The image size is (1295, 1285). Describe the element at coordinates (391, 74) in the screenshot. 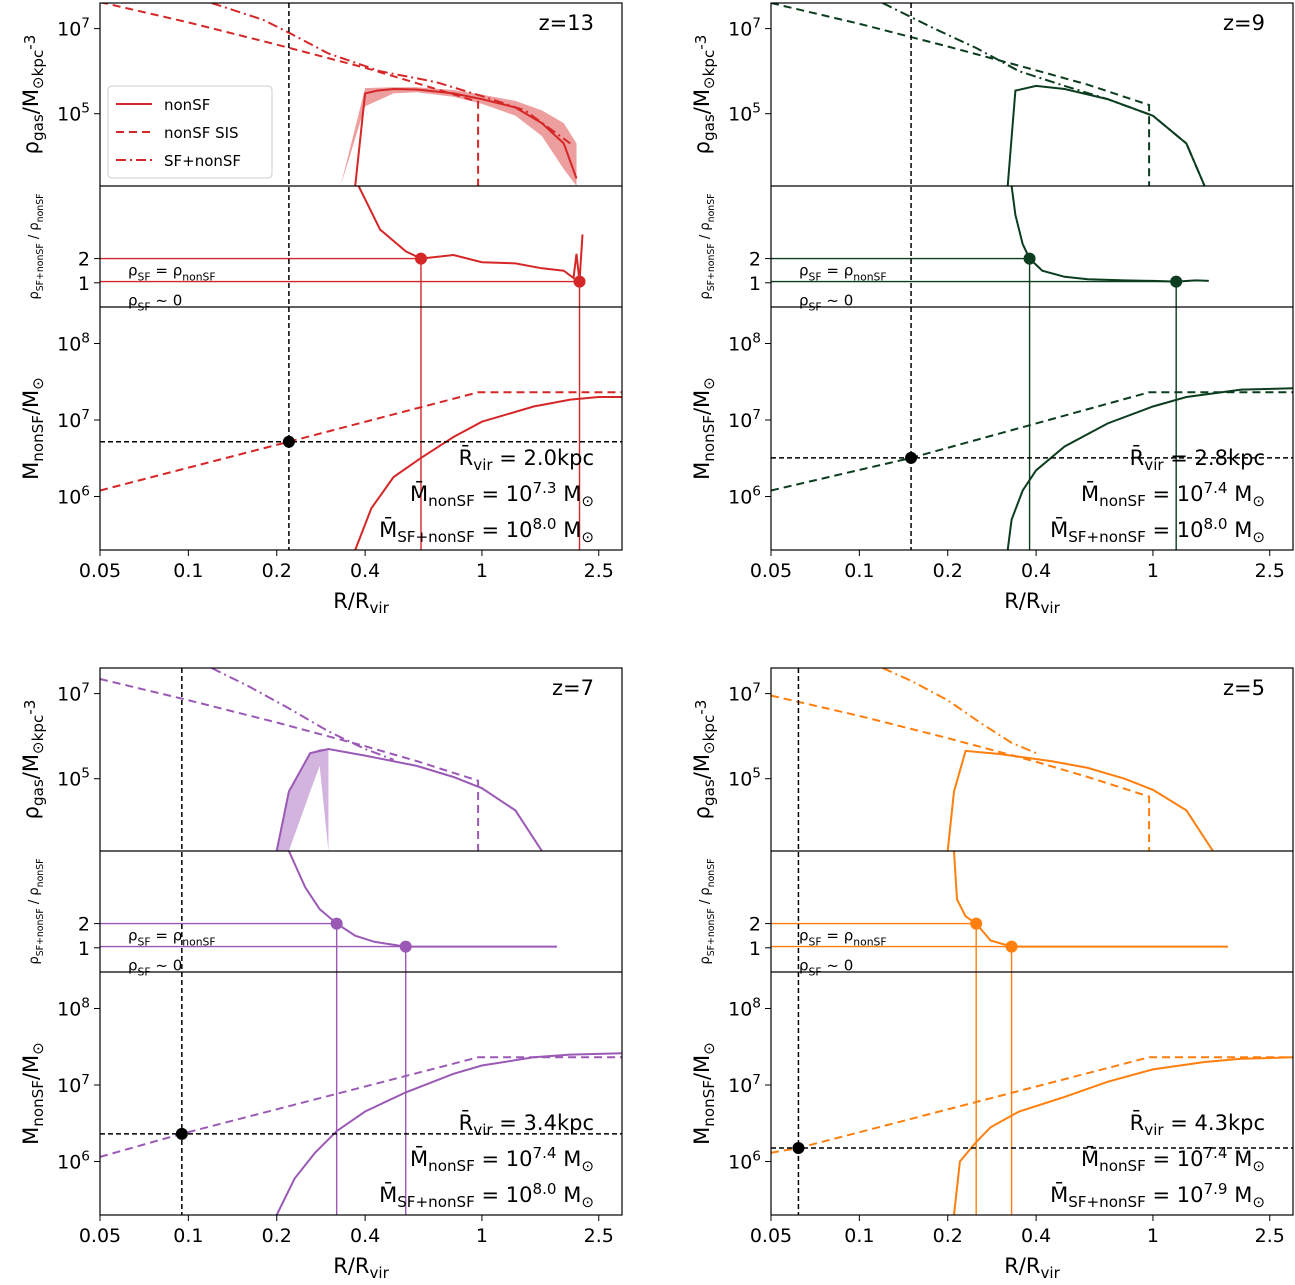

I see `series-SF+nonSF` at that location.